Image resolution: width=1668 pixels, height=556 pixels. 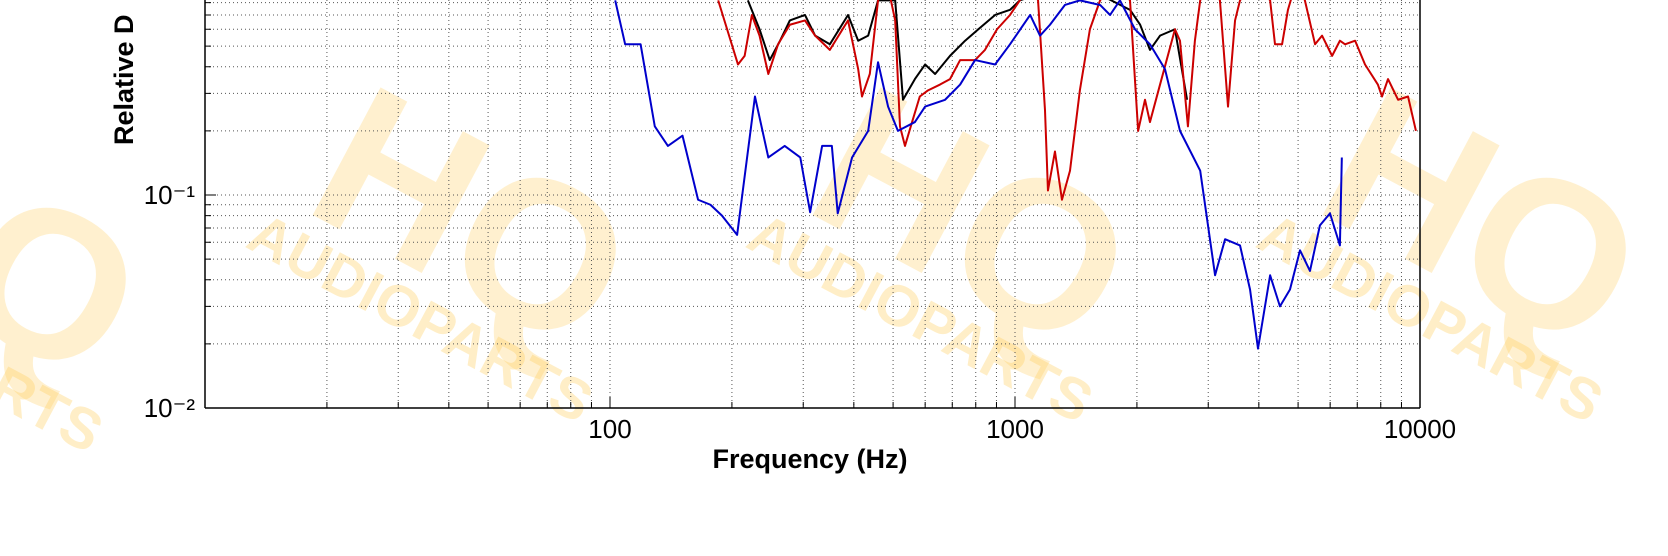 I want to click on y-tick-label: 10⁻², so click(x=170, y=408).